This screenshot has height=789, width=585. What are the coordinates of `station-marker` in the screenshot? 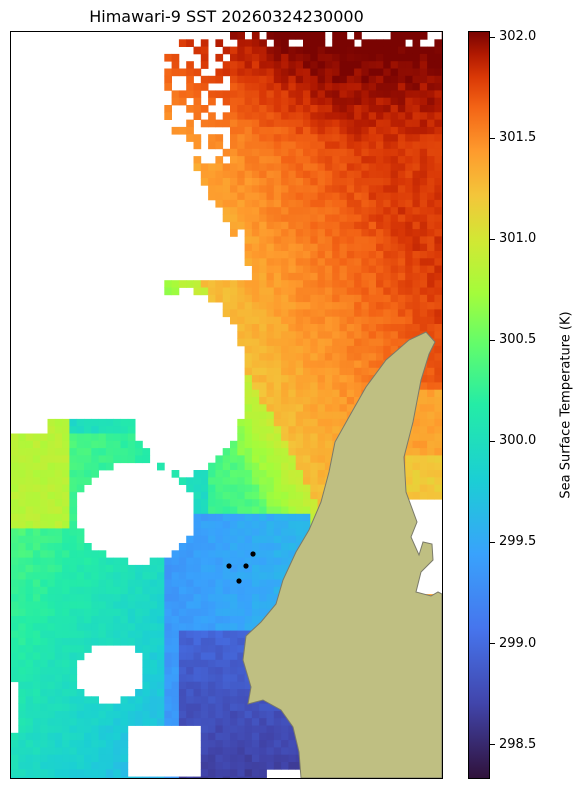 It's located at (239, 581).